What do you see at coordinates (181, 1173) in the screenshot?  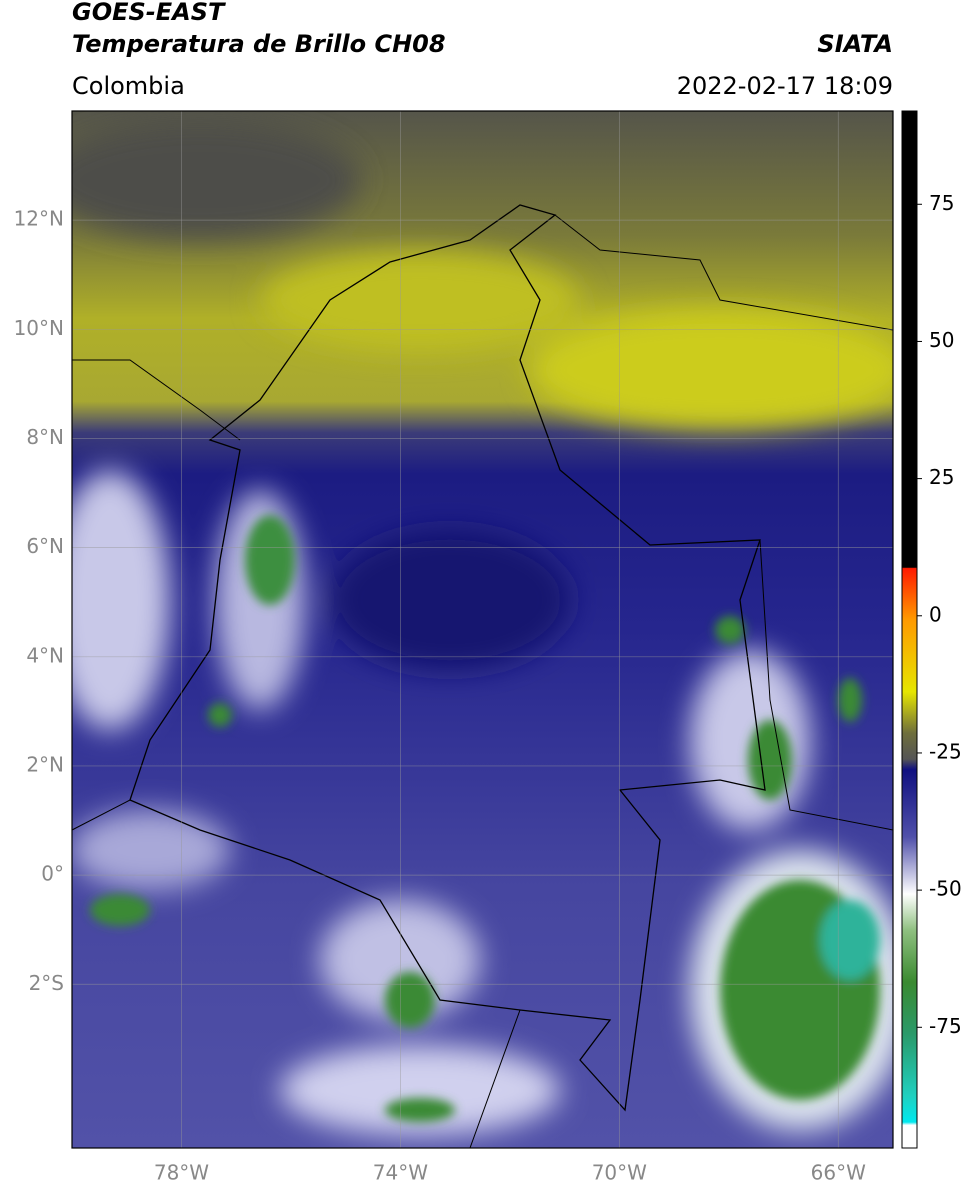 I see `lon-tick-label: 78°W` at bounding box center [181, 1173].